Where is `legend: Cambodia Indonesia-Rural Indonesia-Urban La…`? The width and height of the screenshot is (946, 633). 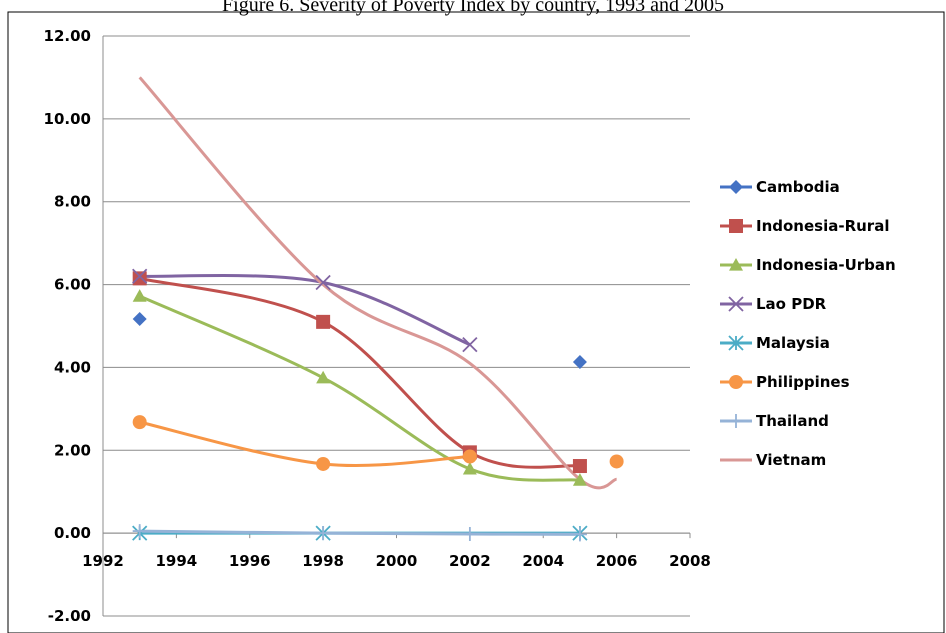 legend: Cambodia Indonesia-Rural Indonesia-Urban La… is located at coordinates (808, 323).